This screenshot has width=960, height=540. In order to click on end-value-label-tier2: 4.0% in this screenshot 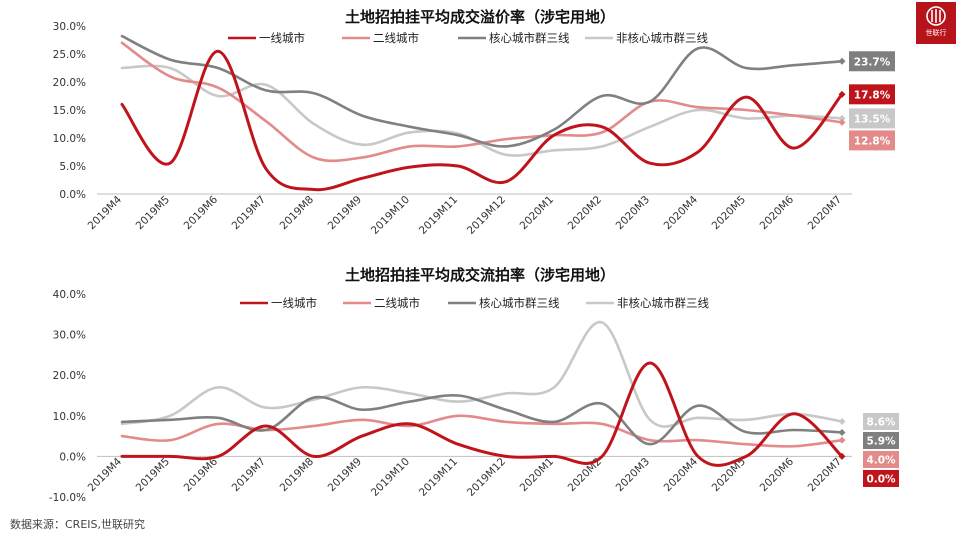, I will do `click(881, 460)`.